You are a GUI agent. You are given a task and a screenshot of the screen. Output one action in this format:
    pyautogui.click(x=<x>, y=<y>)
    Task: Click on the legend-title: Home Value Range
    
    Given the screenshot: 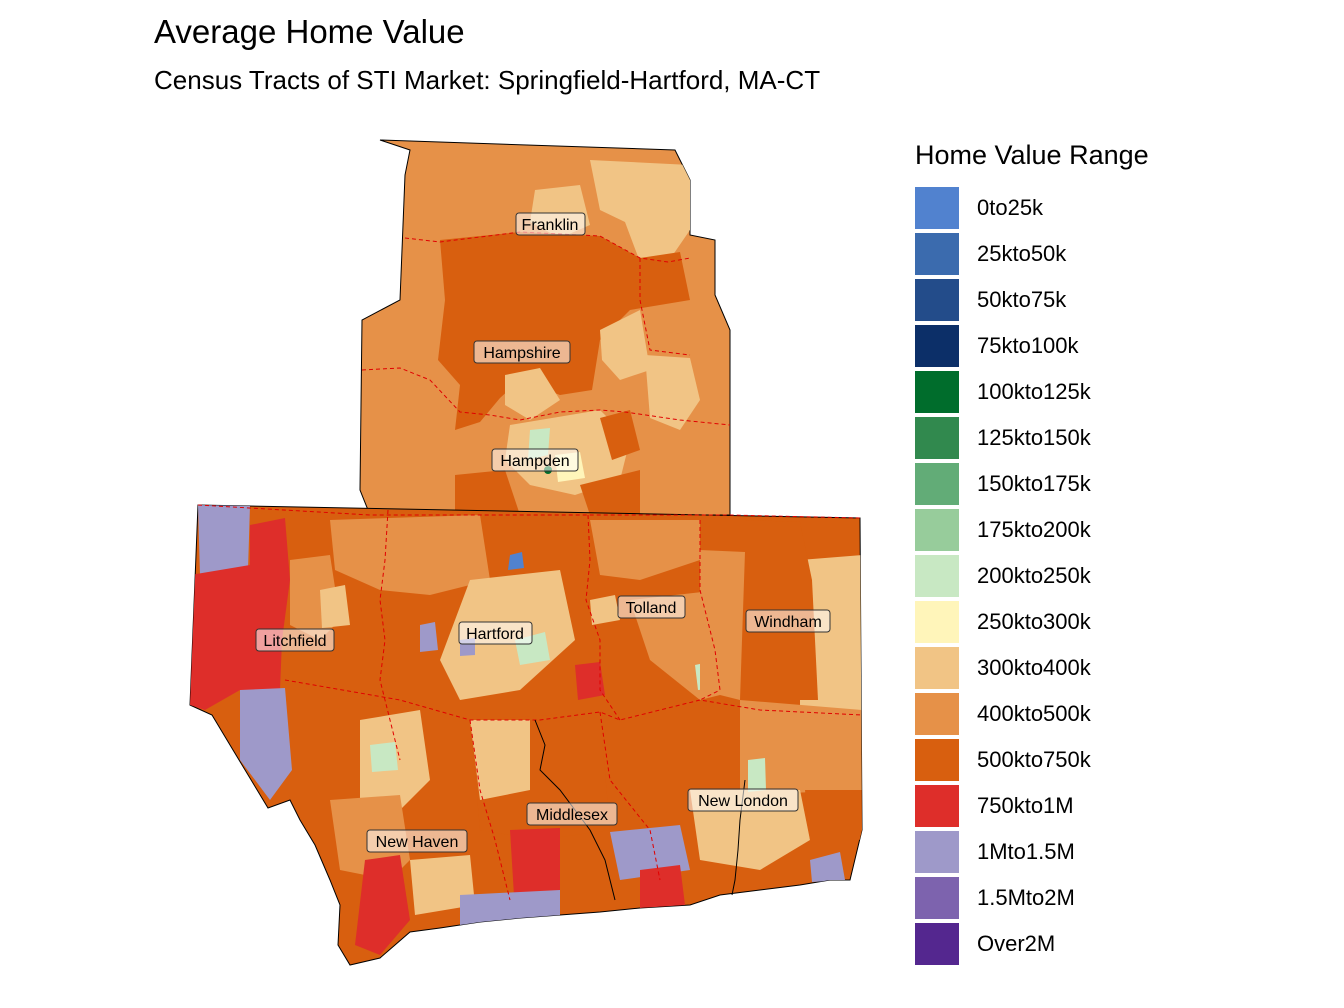 What is the action you would take?
    pyautogui.click(x=1032, y=155)
    